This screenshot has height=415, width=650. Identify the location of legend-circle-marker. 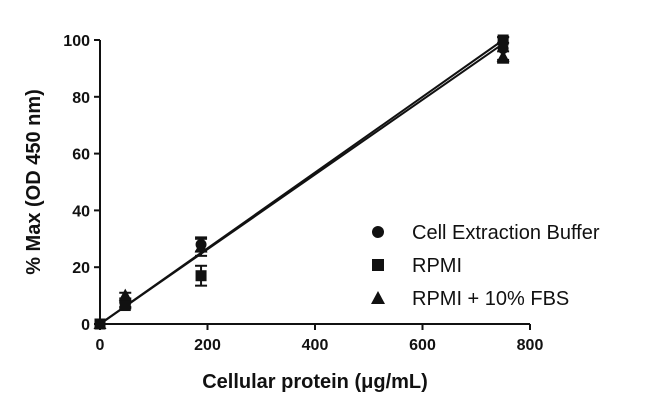
(378, 232).